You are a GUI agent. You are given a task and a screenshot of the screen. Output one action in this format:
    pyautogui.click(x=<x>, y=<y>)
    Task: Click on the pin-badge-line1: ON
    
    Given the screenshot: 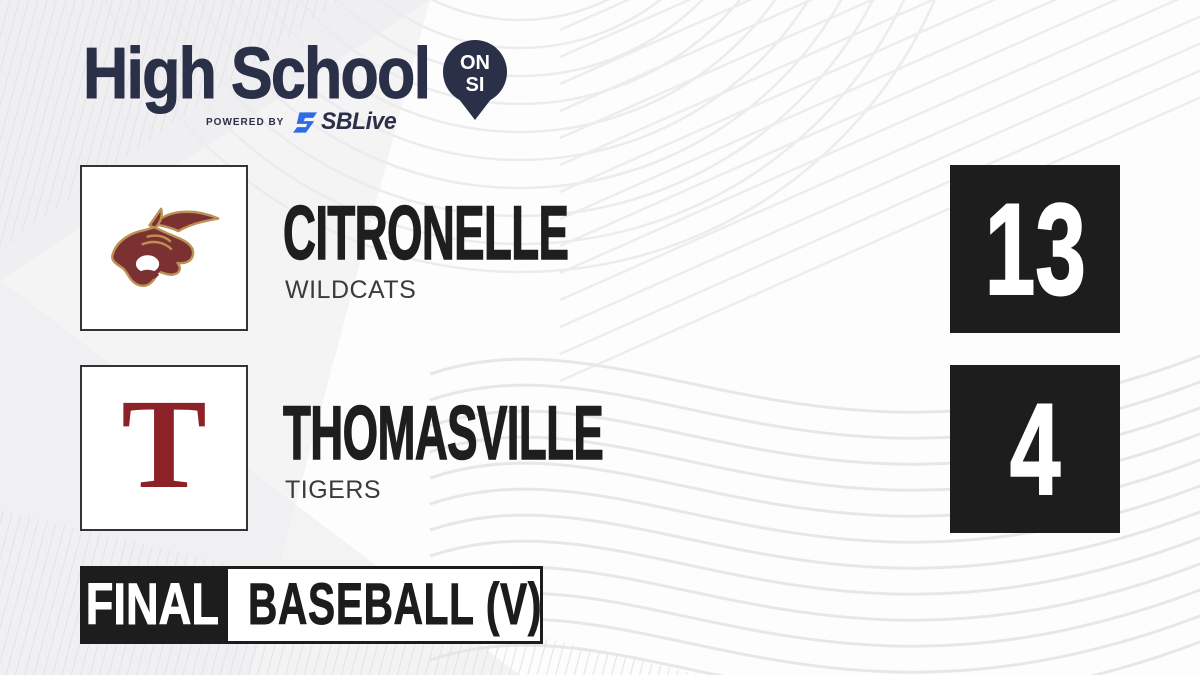 What is the action you would take?
    pyautogui.click(x=475, y=63)
    